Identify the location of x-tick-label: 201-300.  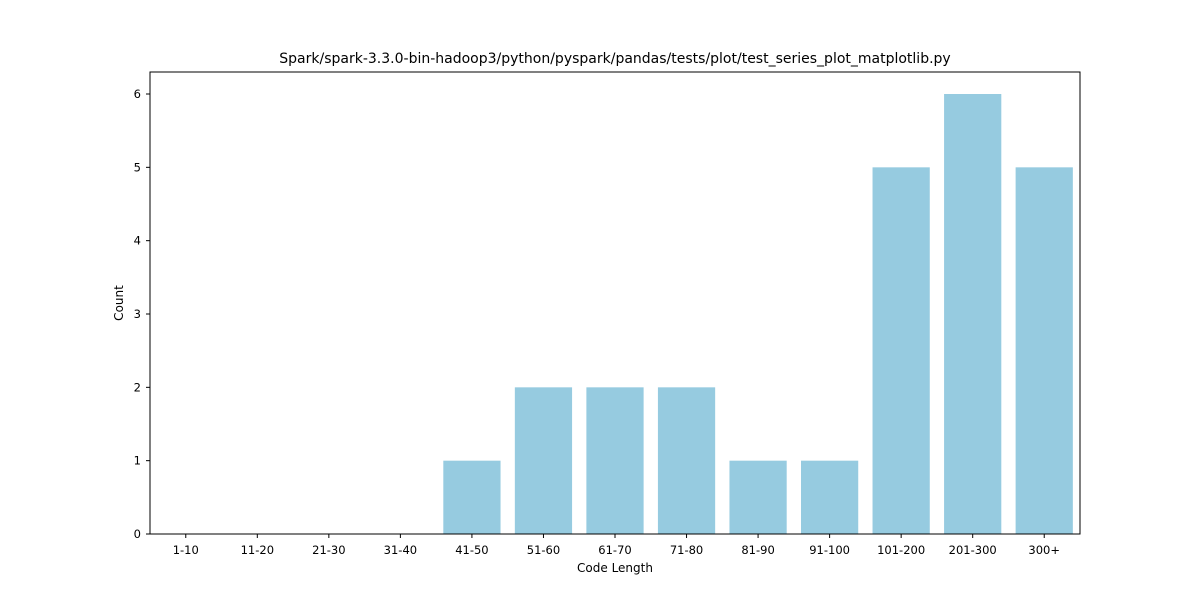
(973, 550).